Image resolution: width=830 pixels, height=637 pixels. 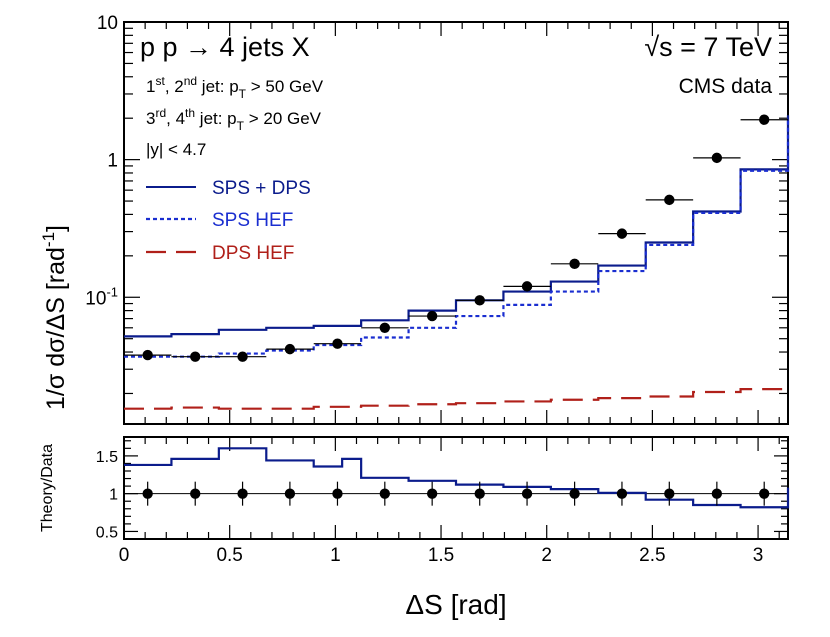 I want to click on ratio-y-tick-label: 1.5, so click(x=107, y=457).